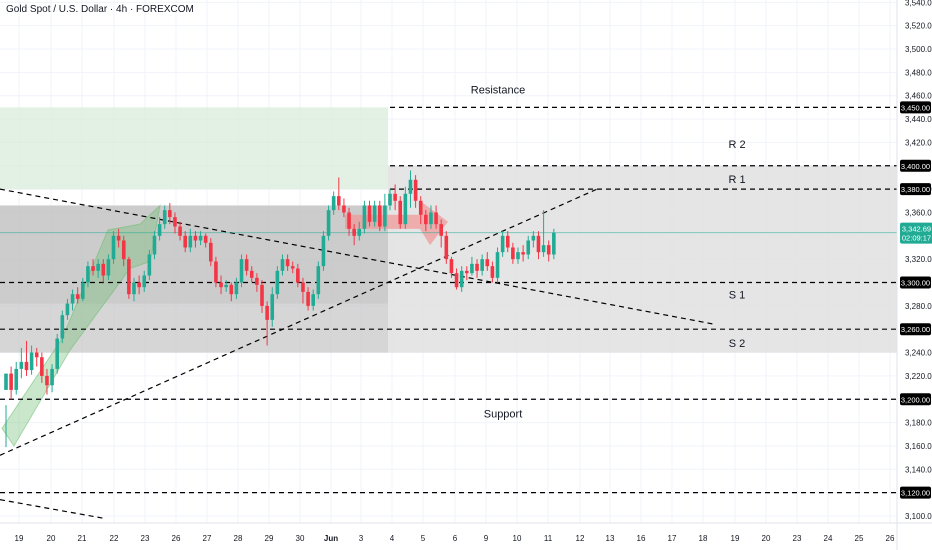 This screenshot has width=932, height=550. I want to click on x-tick-label: 26, so click(176, 538).